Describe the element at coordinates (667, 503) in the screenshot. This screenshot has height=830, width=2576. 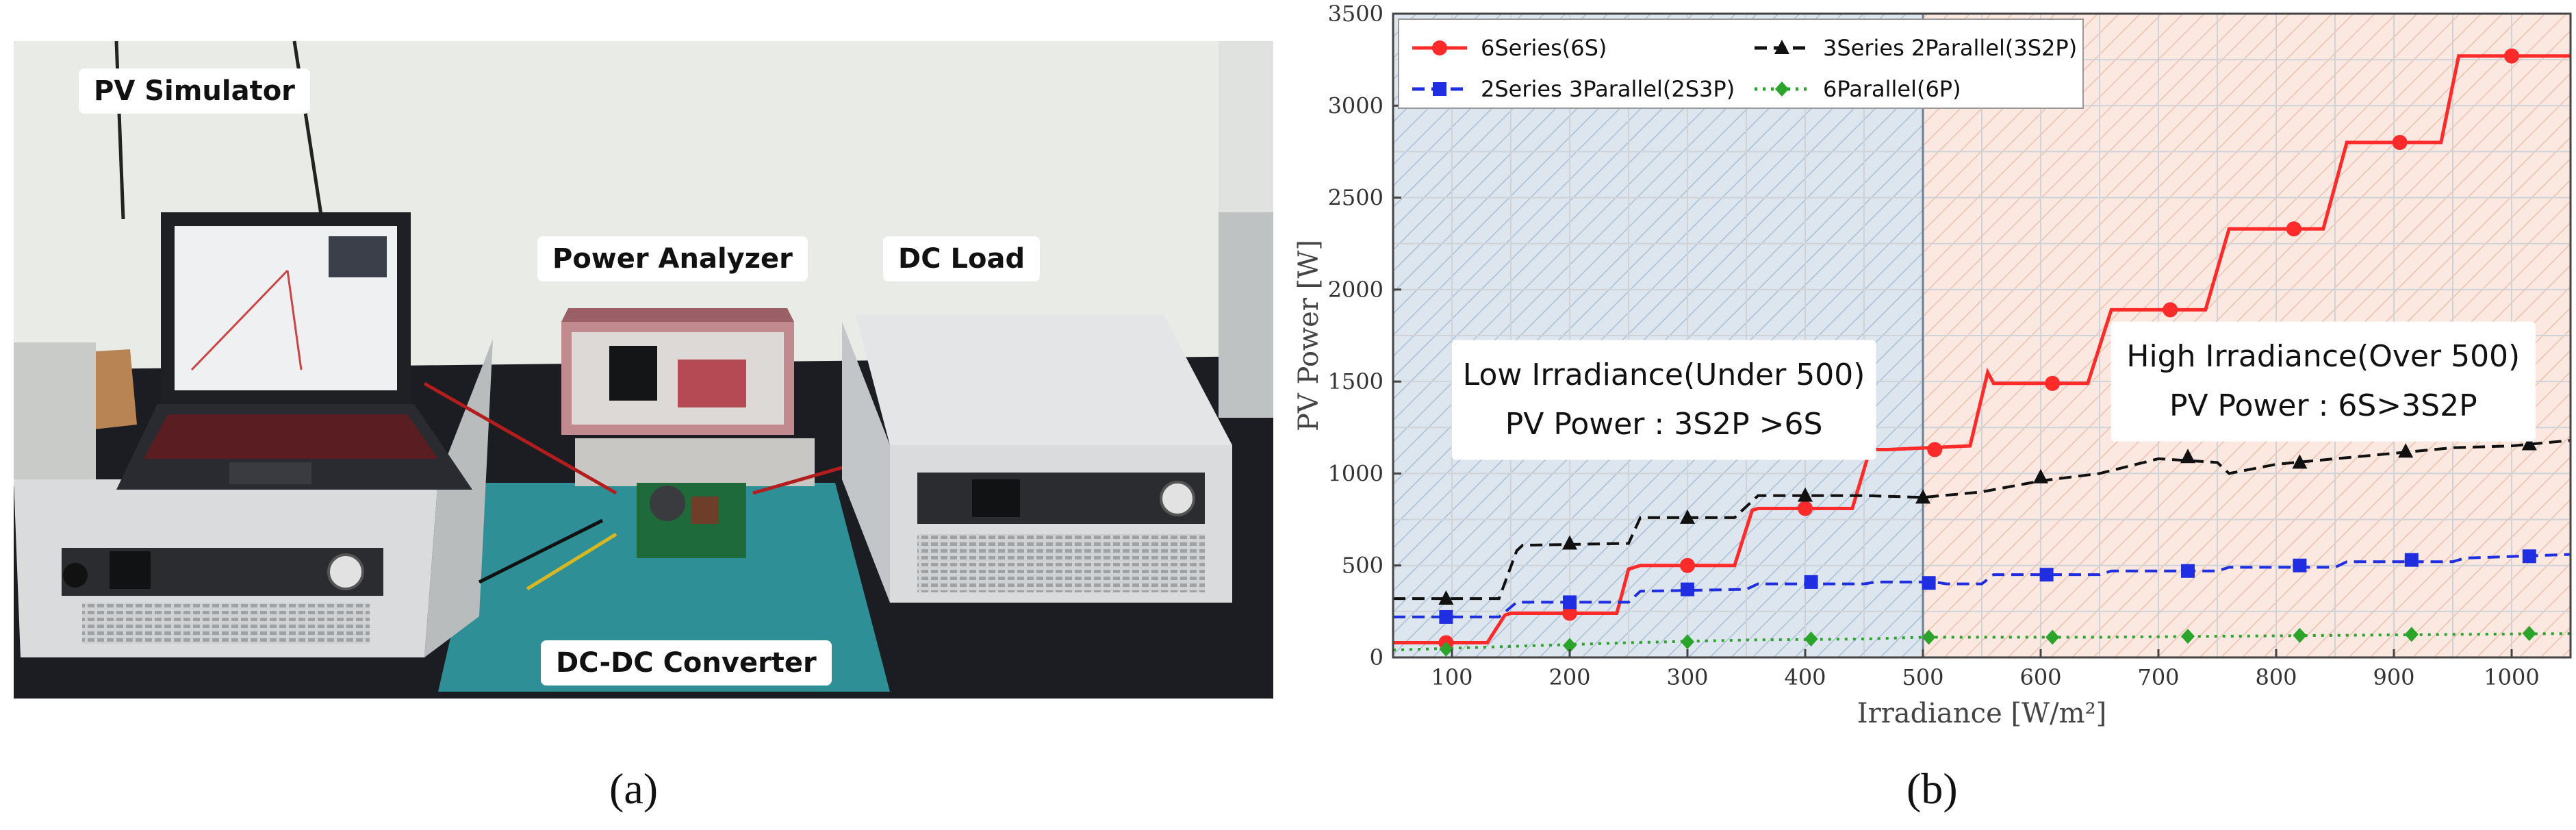
I see `converter-capacitor` at that location.